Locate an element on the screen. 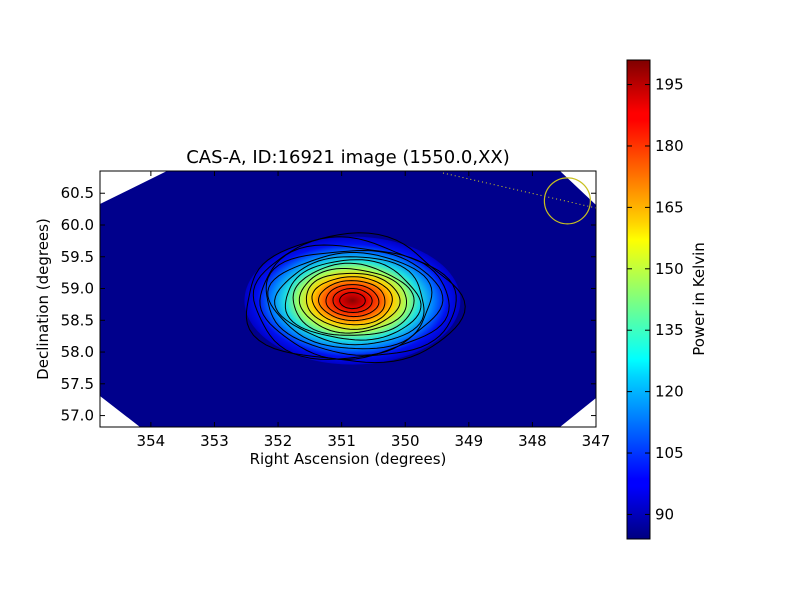  y-axis-label: Declination (degrees) is located at coordinates (43, 299).